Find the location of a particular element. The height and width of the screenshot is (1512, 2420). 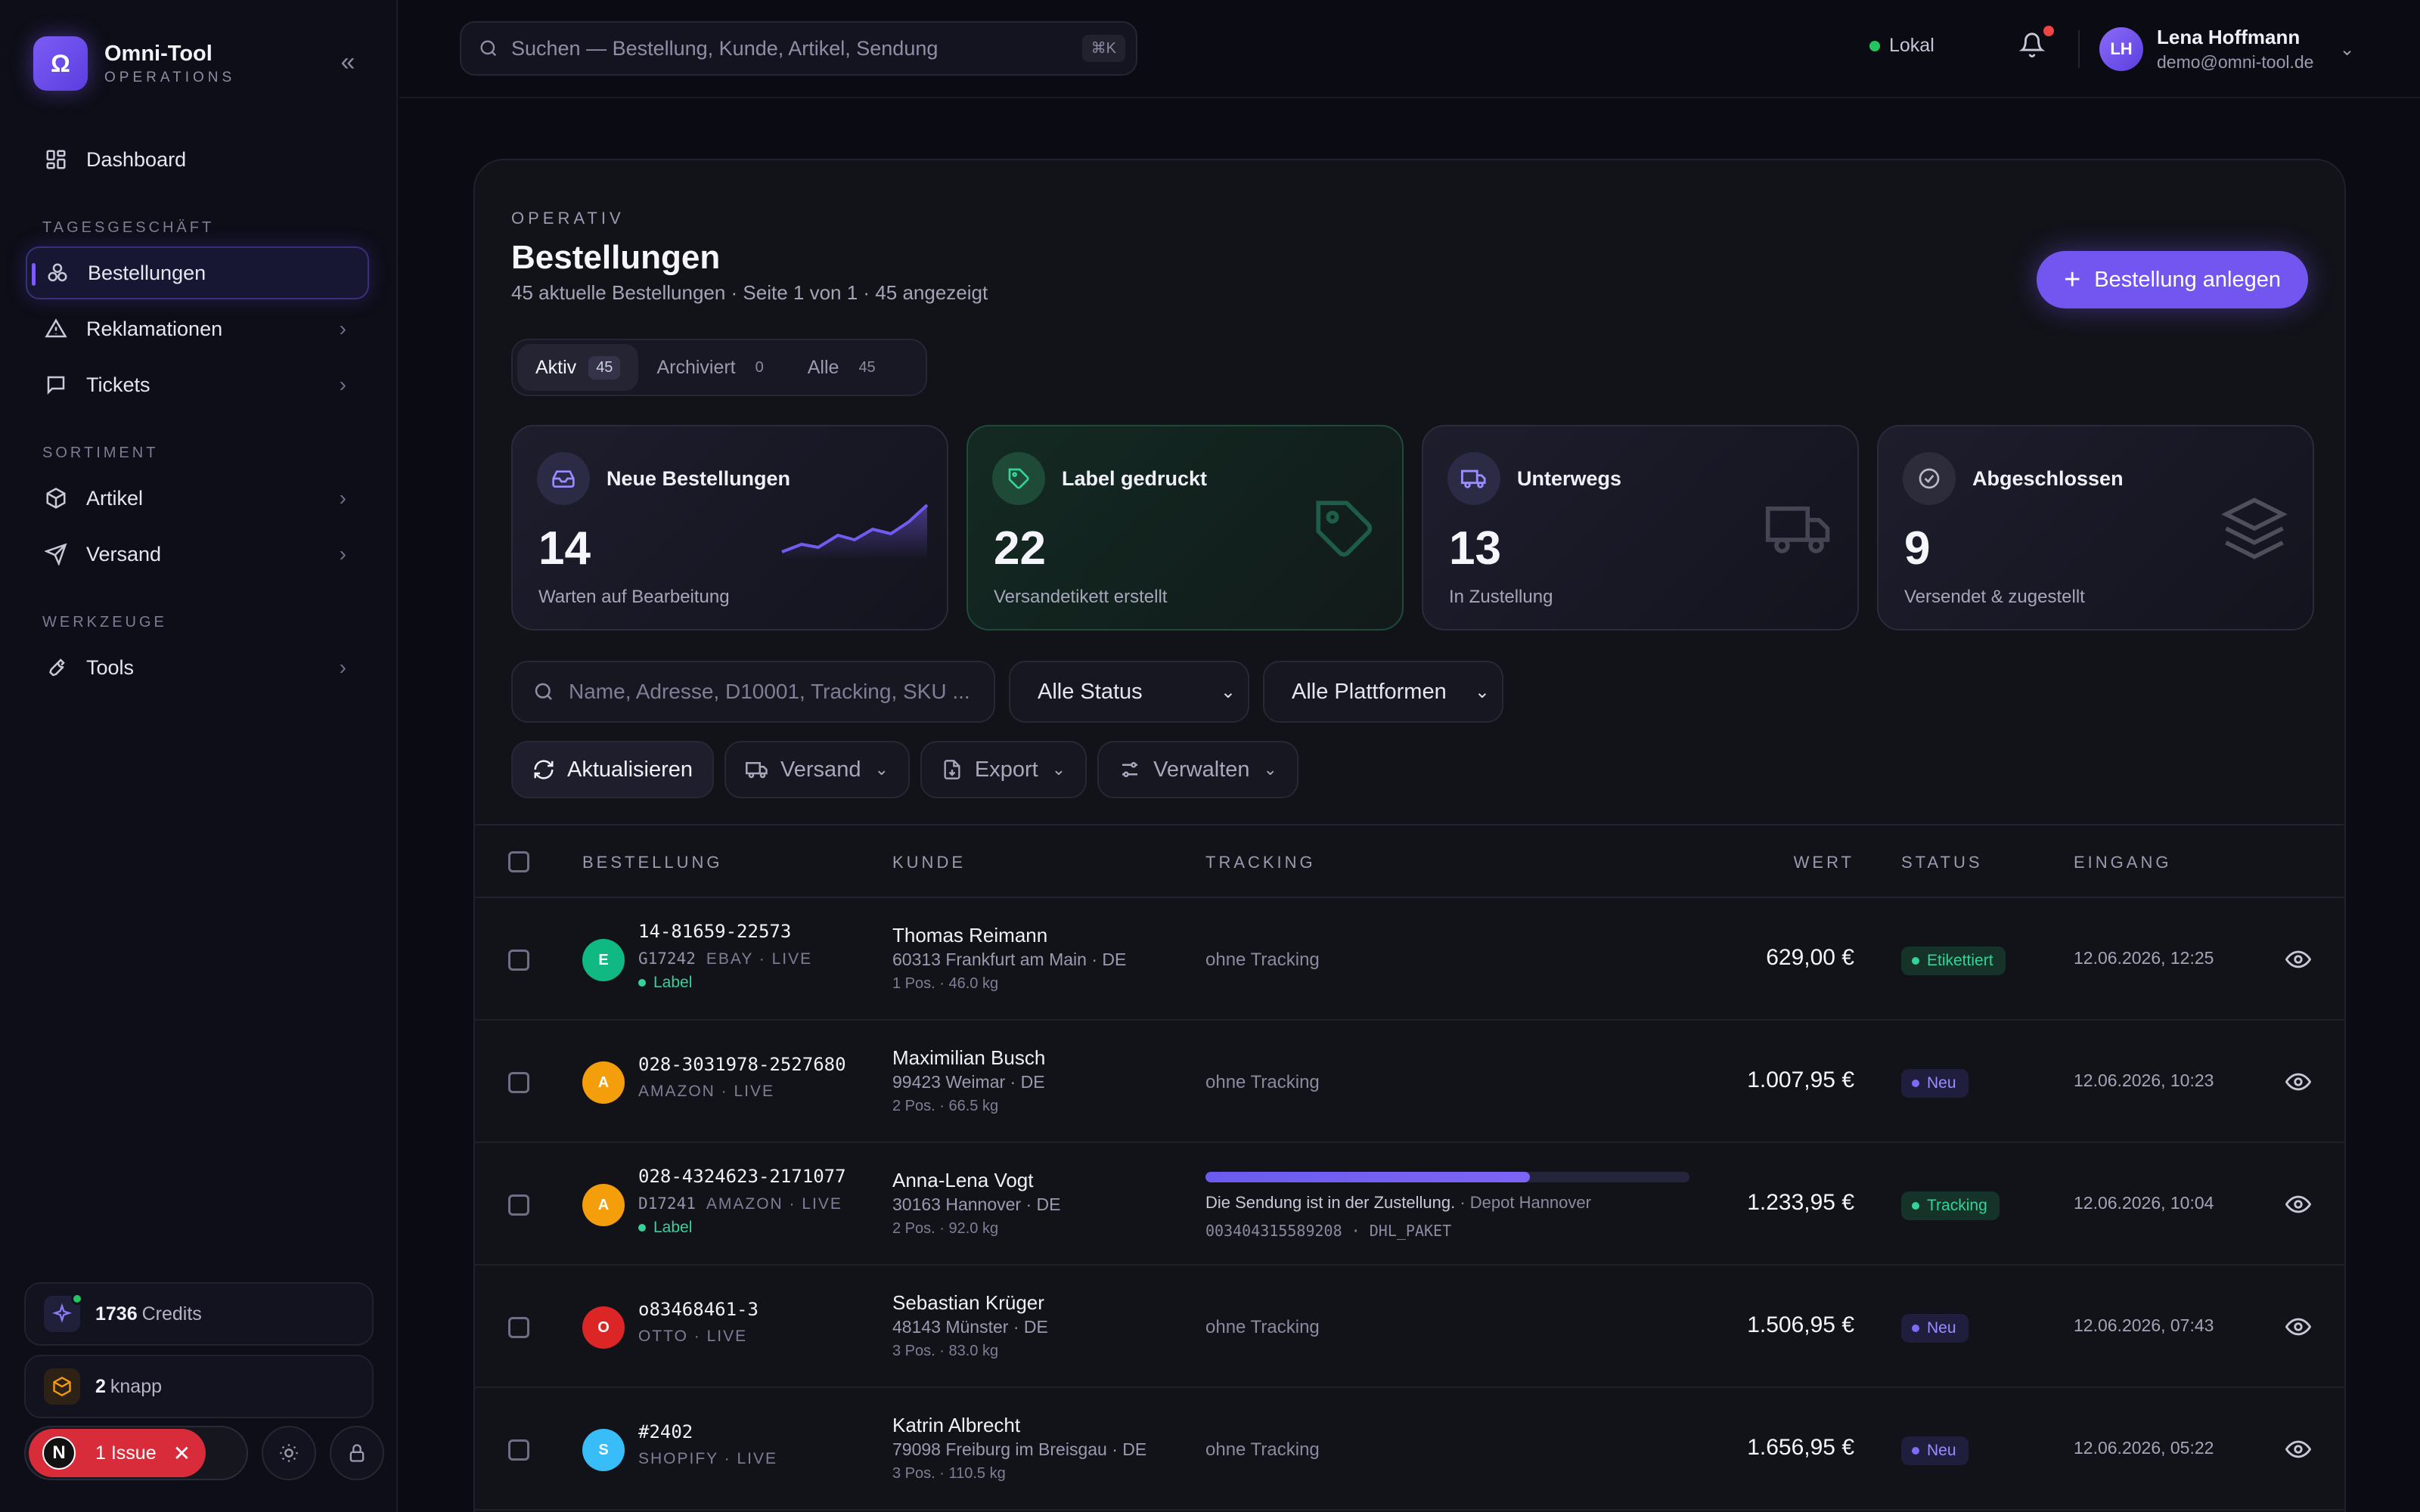

status-badge: Tracking is located at coordinates (1950, 1205).